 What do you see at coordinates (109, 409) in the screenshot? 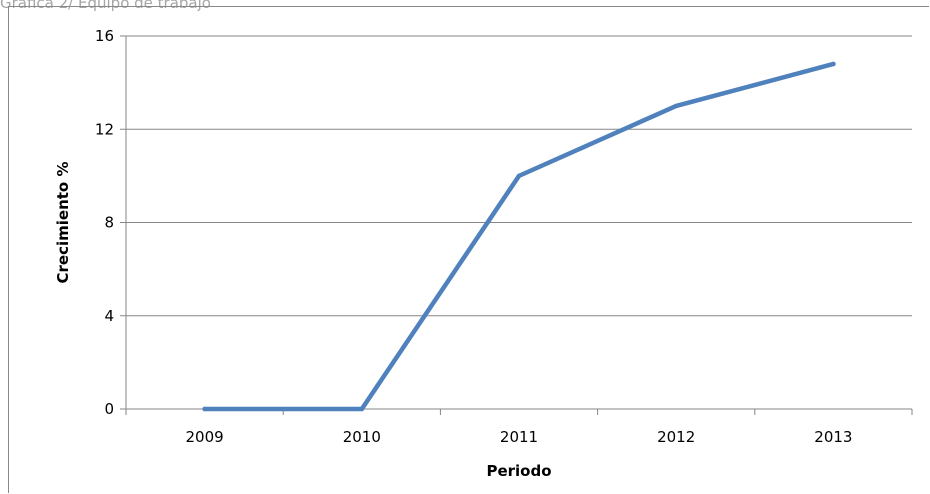
I see `y-tick-label: 0` at bounding box center [109, 409].